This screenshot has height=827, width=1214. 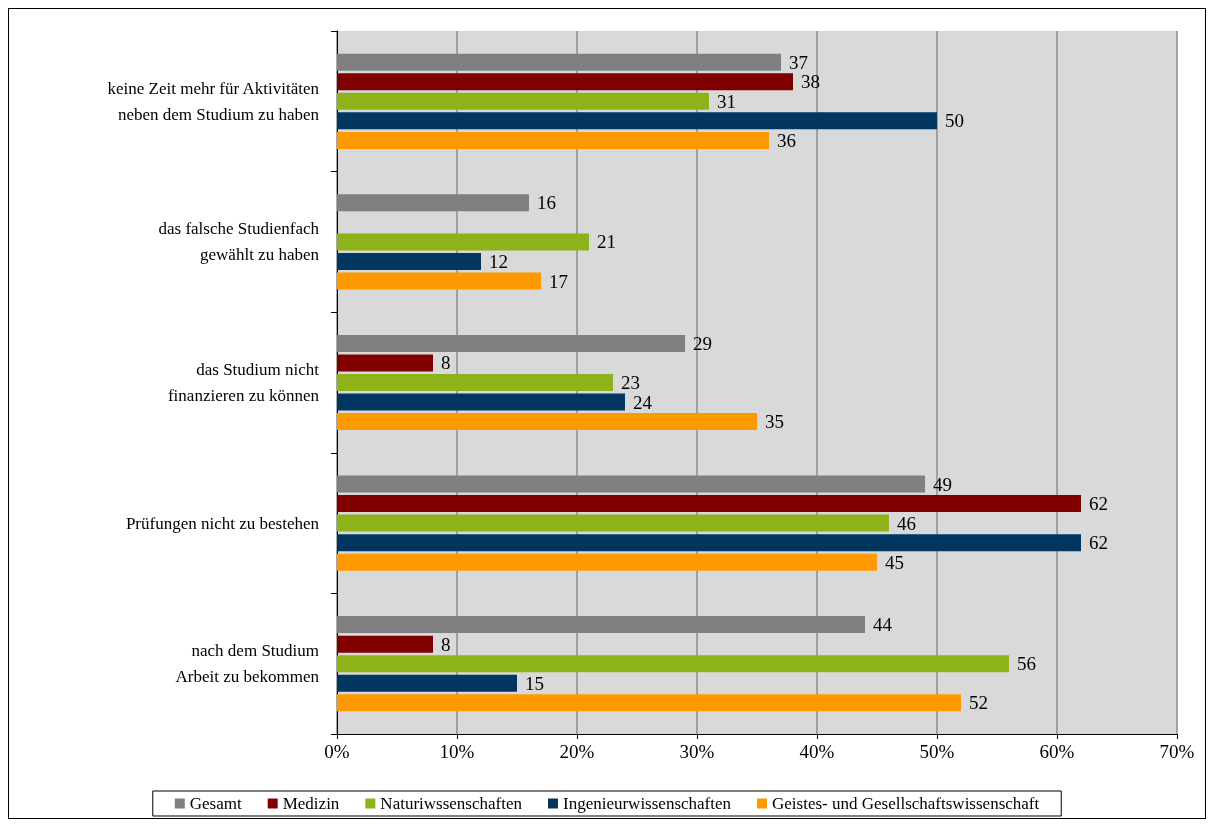 What do you see at coordinates (774, 422) in the screenshot?
I see `data-label: 35` at bounding box center [774, 422].